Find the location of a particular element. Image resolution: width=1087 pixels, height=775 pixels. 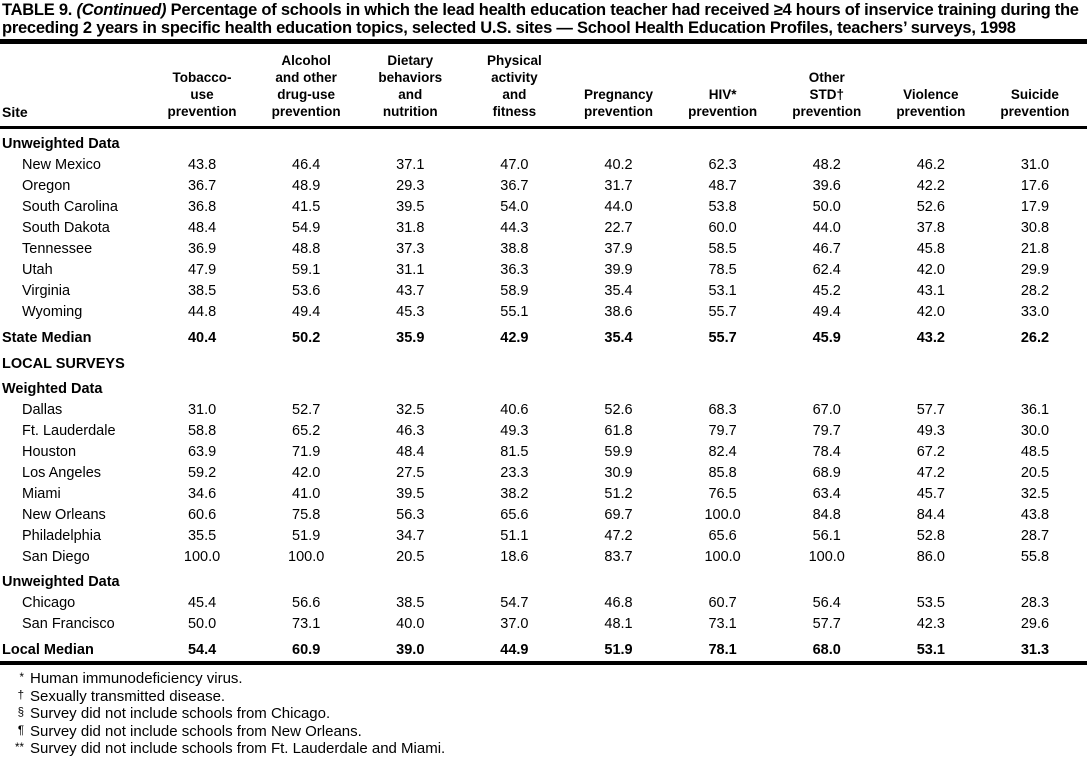

value-cell: 38.8 is located at coordinates (514, 248).